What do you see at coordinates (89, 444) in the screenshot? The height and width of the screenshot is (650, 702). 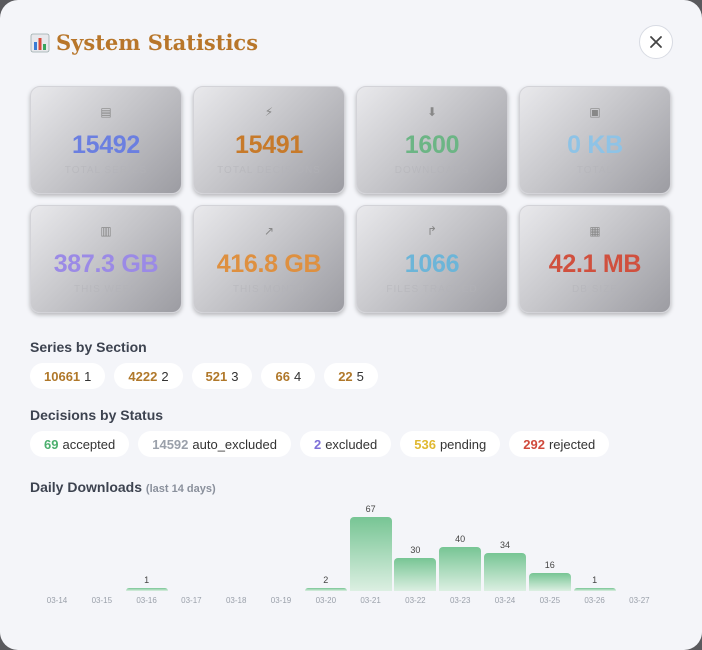 I see `chip-label: accepted` at bounding box center [89, 444].